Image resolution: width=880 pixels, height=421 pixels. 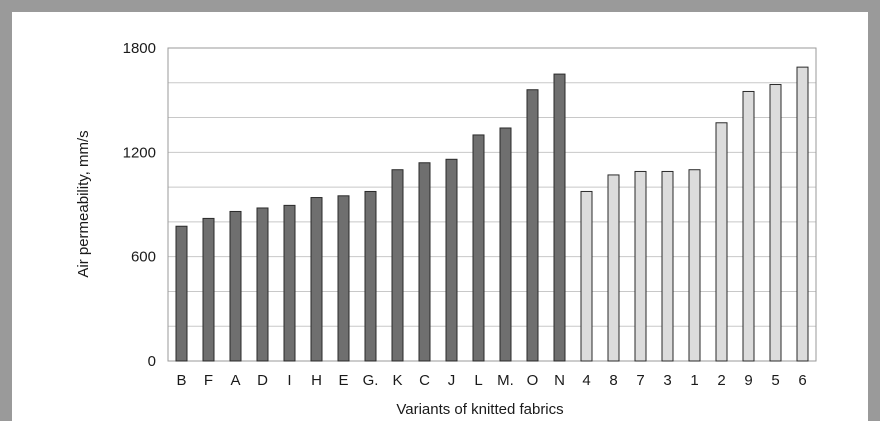 I want to click on x-tick-label: K, so click(x=397, y=380).